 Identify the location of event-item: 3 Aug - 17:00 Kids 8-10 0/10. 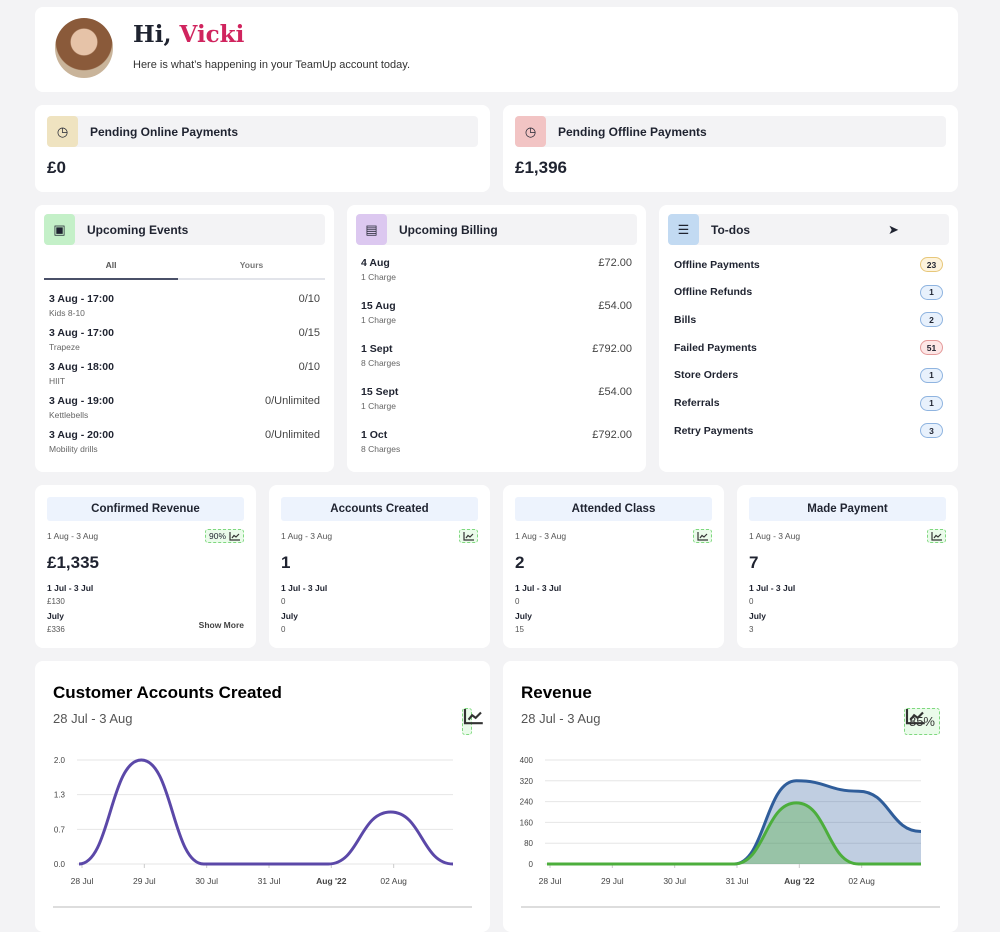
(184, 305).